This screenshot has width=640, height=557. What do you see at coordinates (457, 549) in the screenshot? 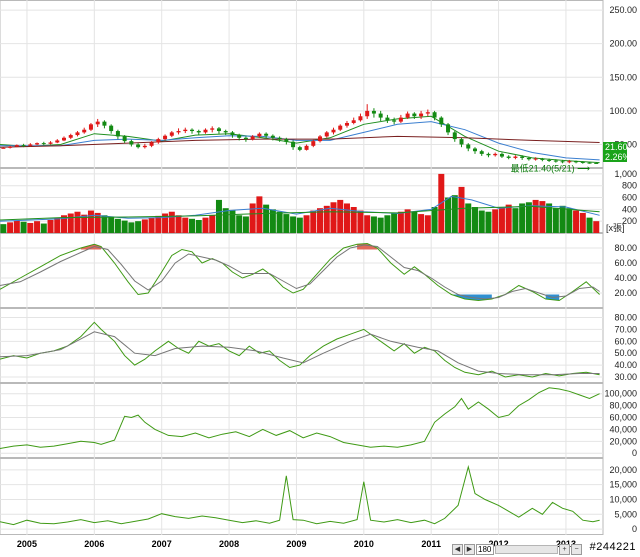
I see `scroll-left-button: ◀` at bounding box center [457, 549].